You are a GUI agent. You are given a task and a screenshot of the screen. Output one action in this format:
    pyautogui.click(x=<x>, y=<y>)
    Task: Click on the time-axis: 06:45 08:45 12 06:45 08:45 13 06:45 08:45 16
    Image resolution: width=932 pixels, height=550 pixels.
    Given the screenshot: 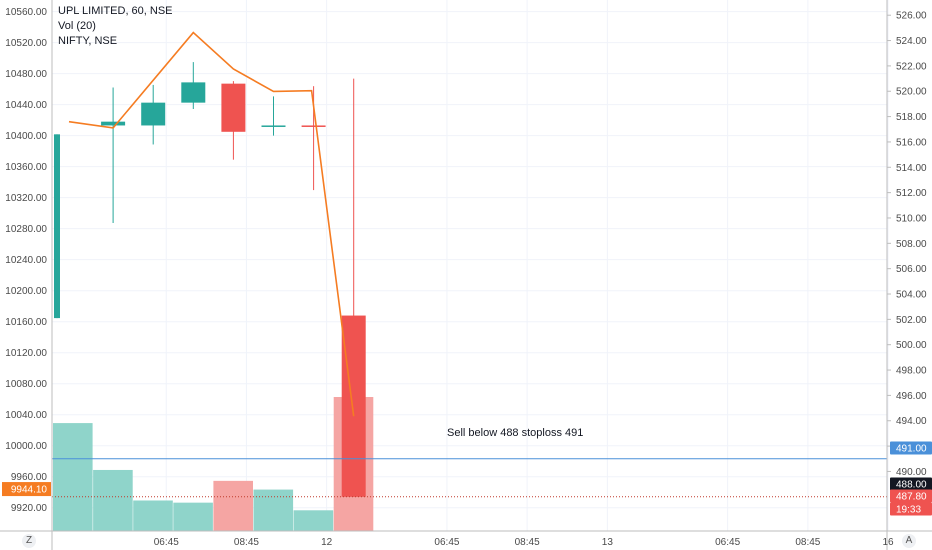 What is the action you would take?
    pyautogui.click(x=524, y=542)
    